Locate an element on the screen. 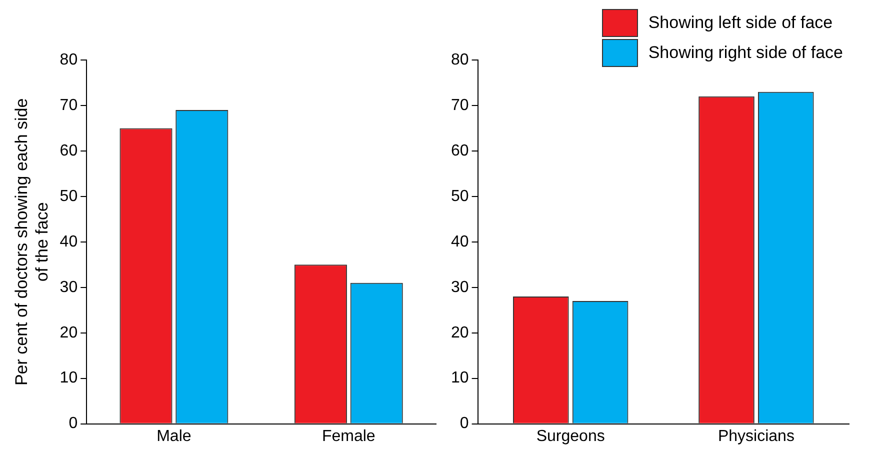 The width and height of the screenshot is (869, 457). x-tick-label: Female is located at coordinates (349, 436).